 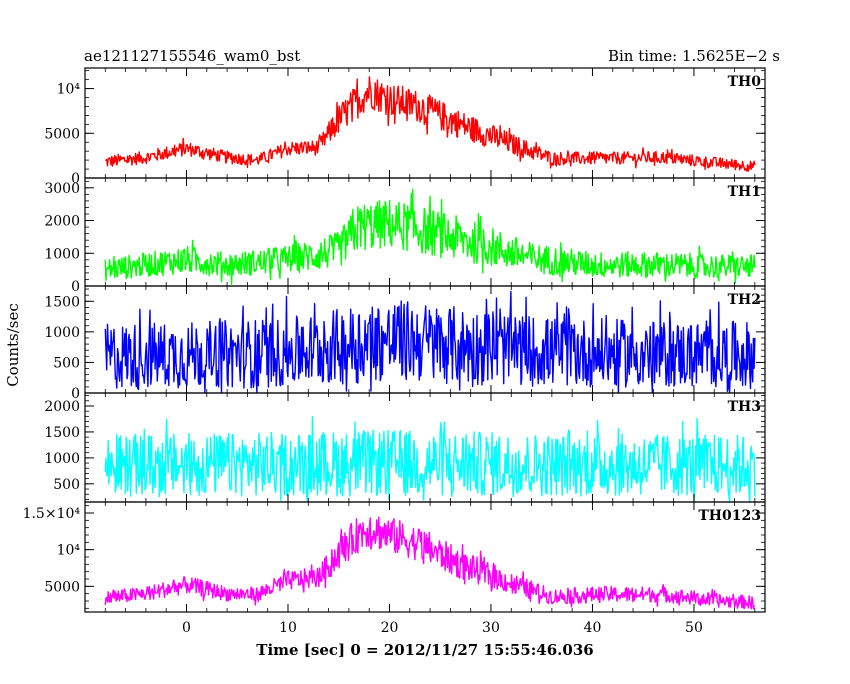 I want to click on x-tick-label: 20, so click(x=390, y=628).